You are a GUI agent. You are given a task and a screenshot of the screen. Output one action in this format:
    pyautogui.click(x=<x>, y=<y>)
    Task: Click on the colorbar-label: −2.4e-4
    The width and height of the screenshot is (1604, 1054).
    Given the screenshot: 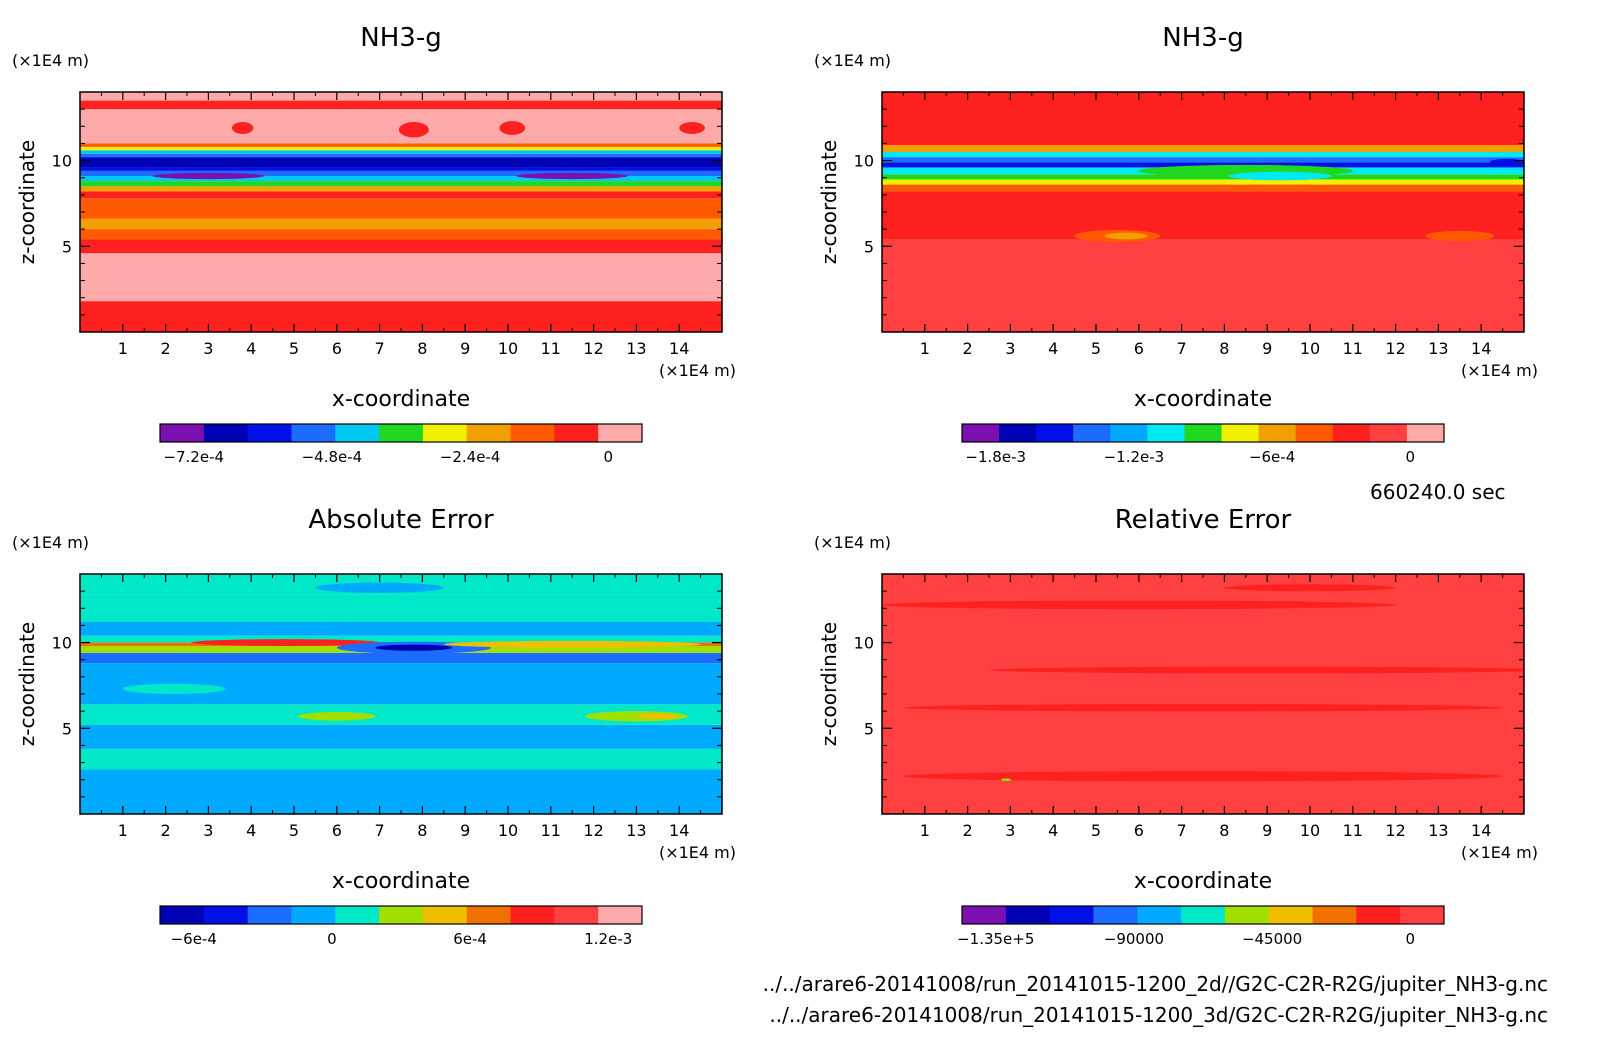 What is the action you would take?
    pyautogui.click(x=470, y=457)
    